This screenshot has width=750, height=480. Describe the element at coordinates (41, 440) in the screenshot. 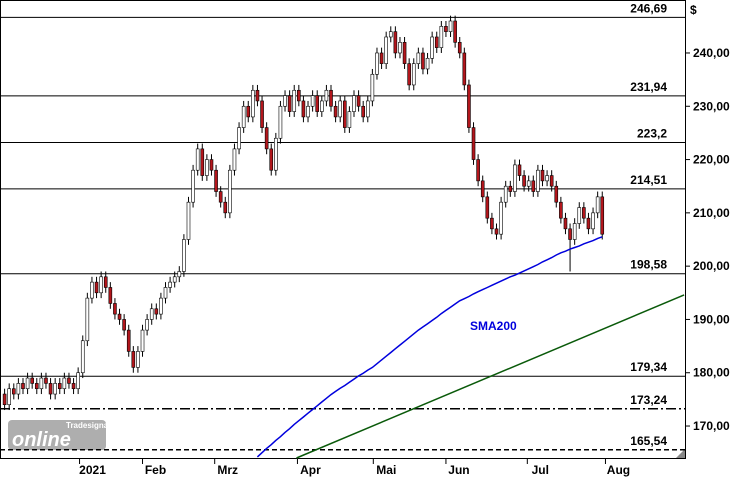

I see `logo-name: online` at that location.